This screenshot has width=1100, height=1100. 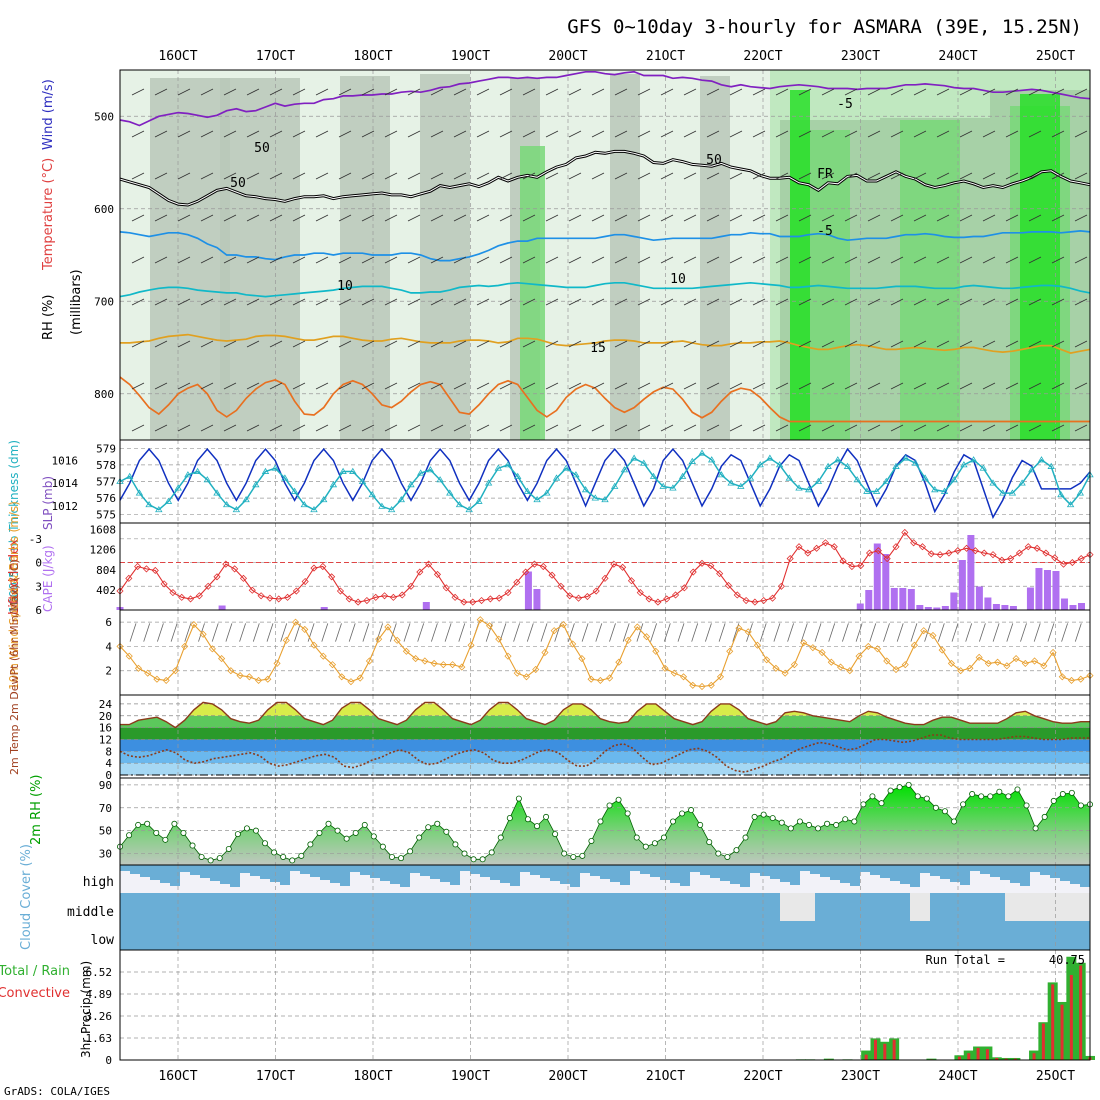 What do you see at coordinates (103, 530) in the screenshot?
I see `cape-tick: 1608` at bounding box center [103, 530].